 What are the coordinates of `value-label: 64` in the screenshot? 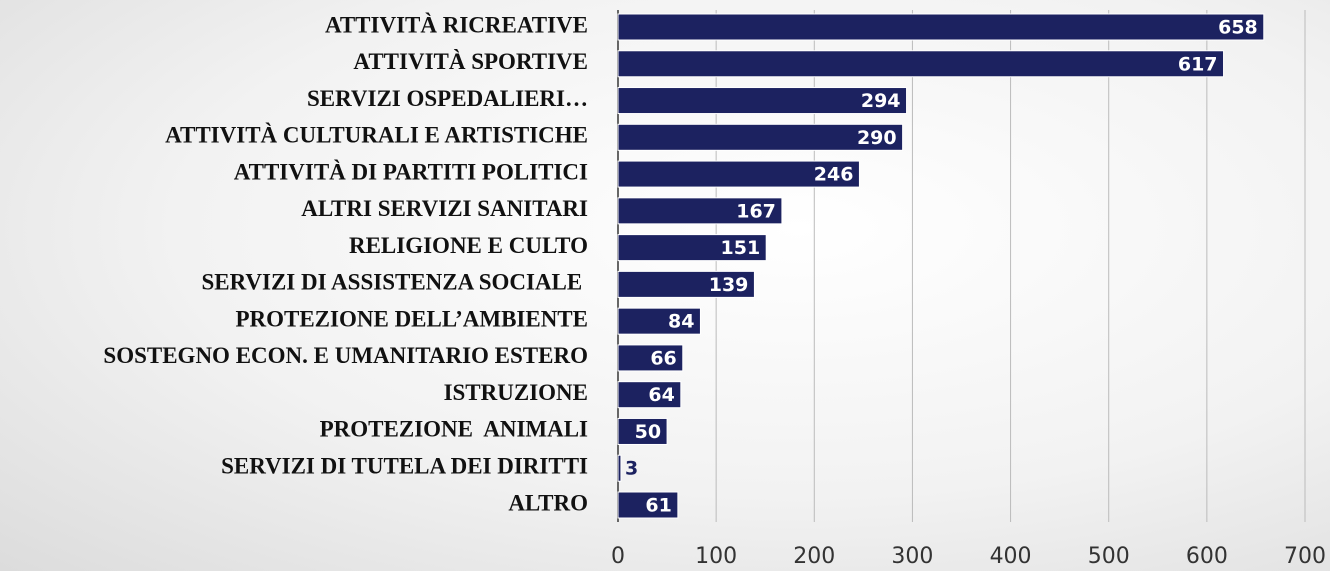 It's located at (661, 395).